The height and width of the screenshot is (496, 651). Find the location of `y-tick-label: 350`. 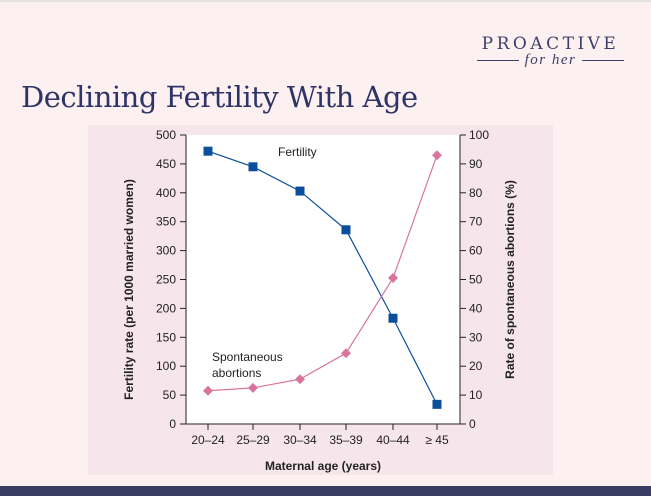

y-tick-label: 350 is located at coordinates (166, 222).